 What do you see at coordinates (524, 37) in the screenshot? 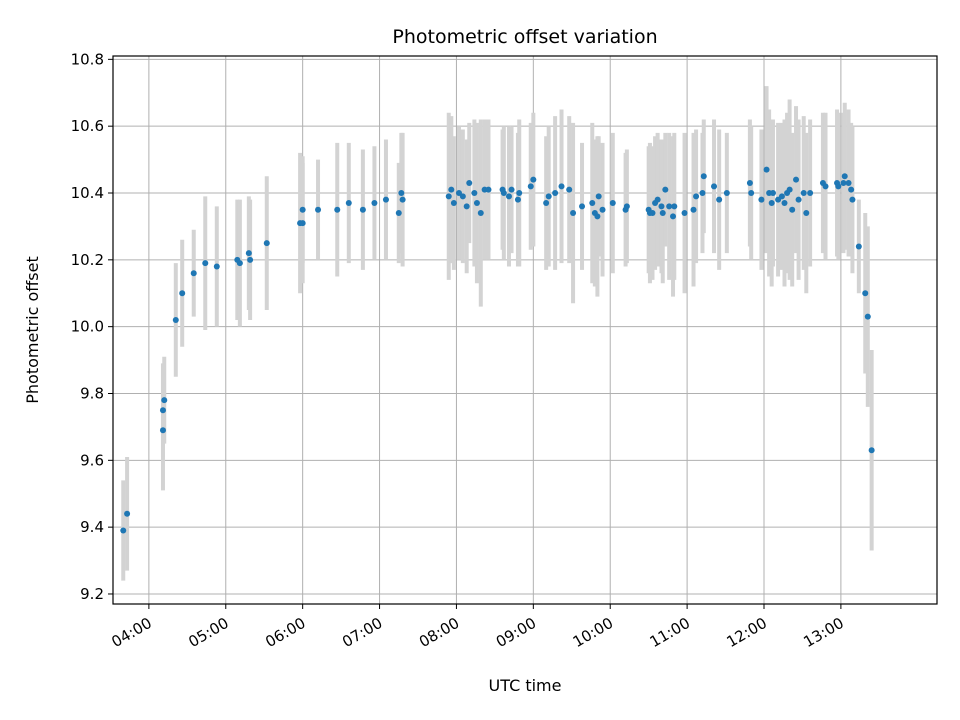
I see `chart-title: Photometric offset variation` at bounding box center [524, 37].